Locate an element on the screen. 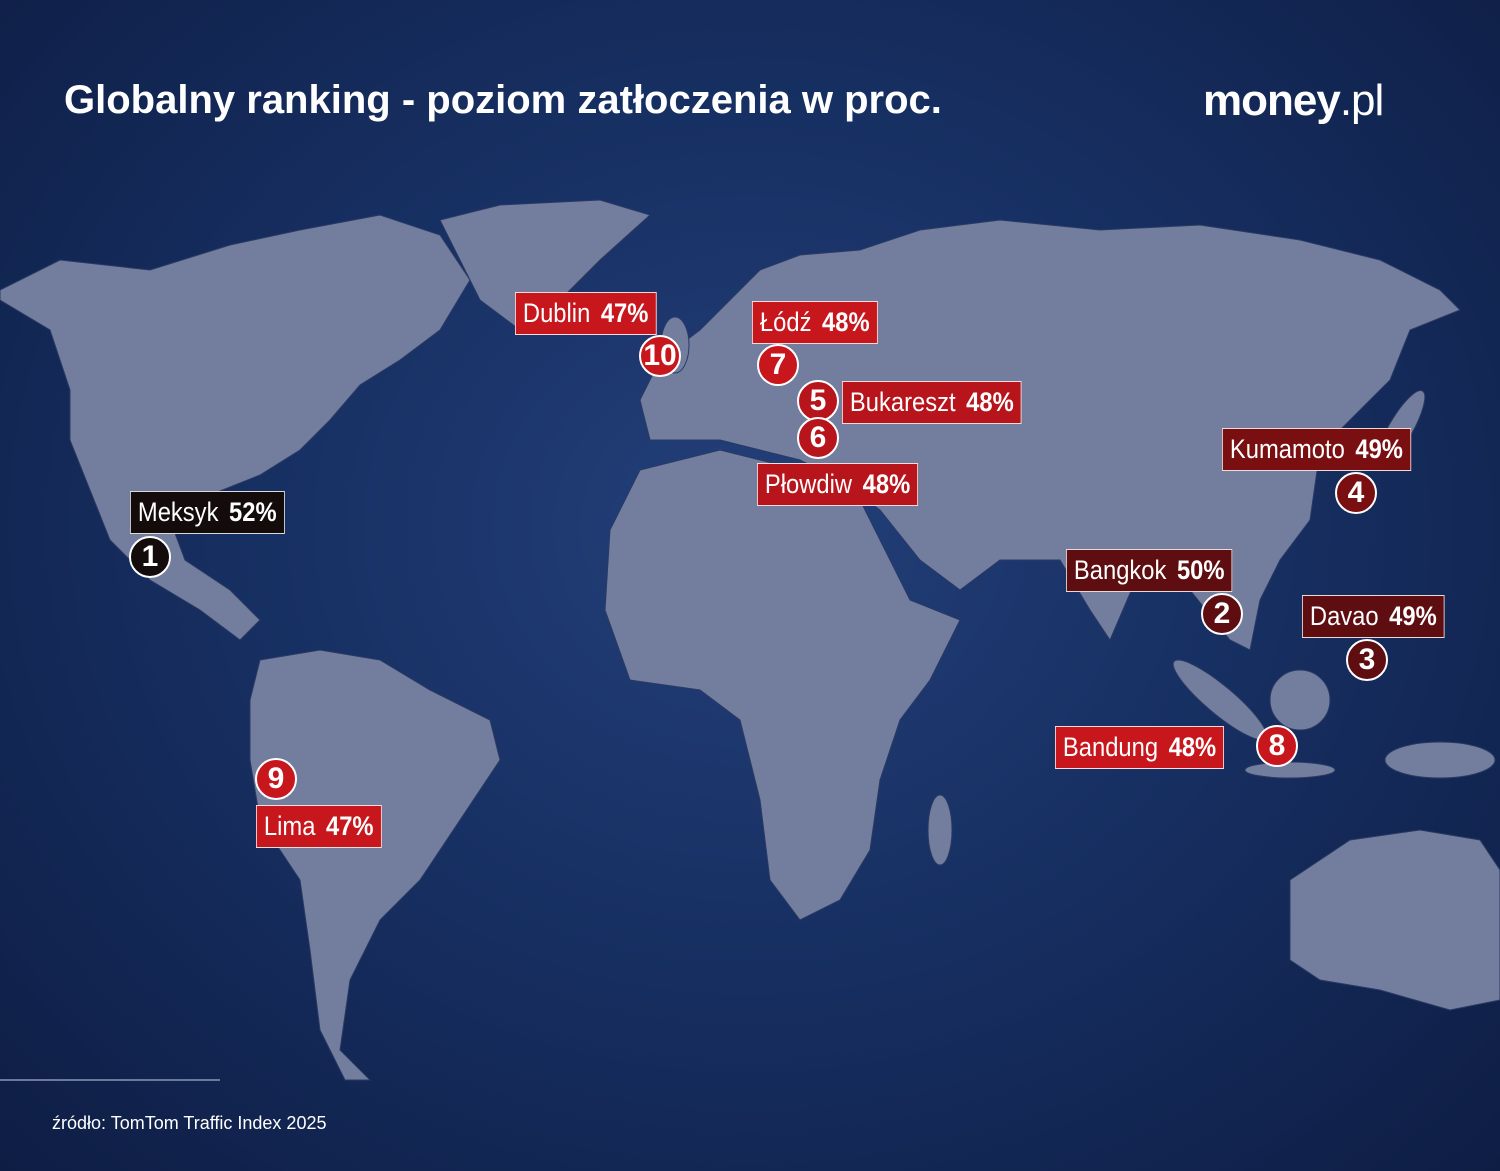  city-name: Davao is located at coordinates (1344, 616).